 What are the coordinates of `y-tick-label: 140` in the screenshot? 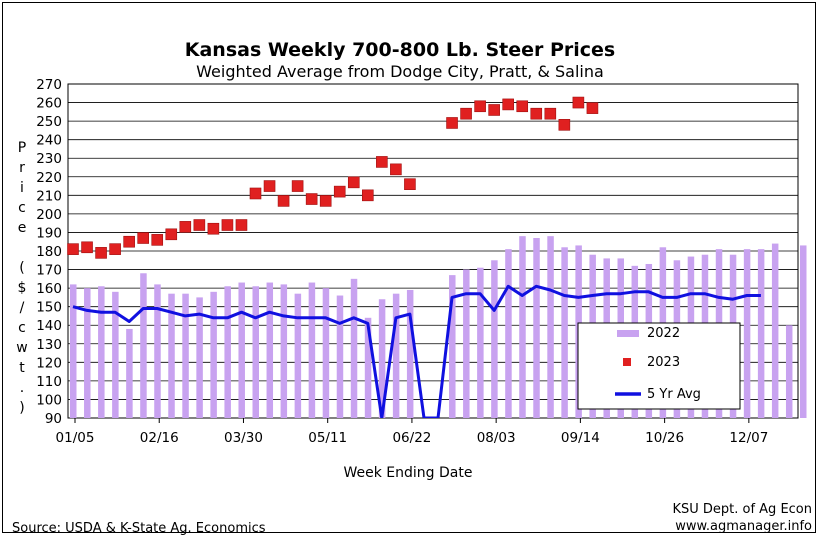 It's located at (49, 326).